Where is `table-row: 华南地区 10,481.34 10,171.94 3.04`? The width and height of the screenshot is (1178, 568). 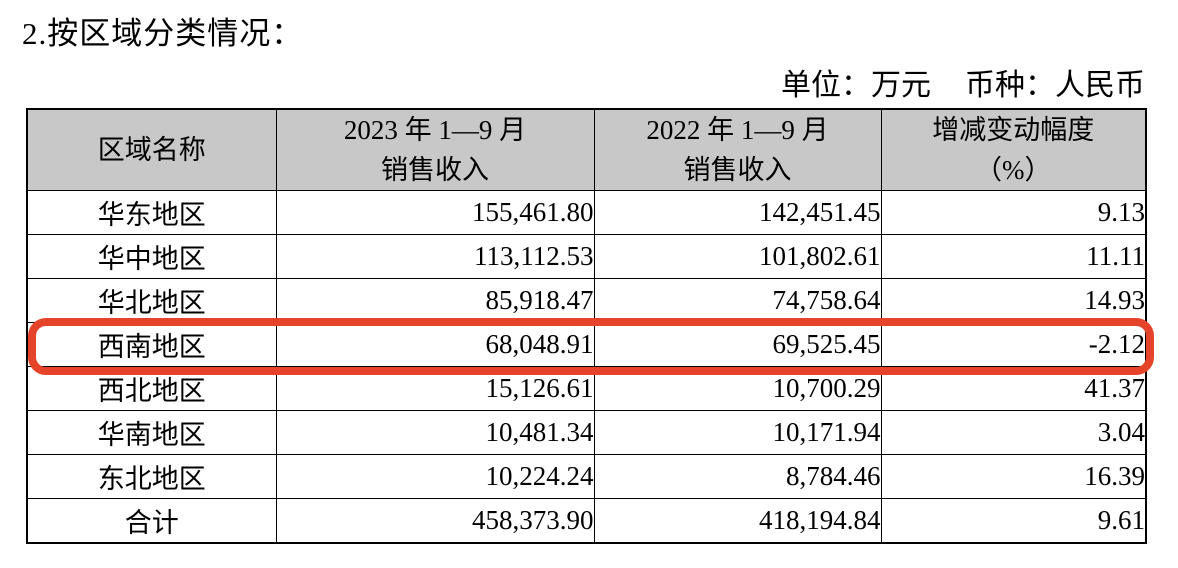 table-row: 华南地区 10,481.34 10,171.94 3.04 is located at coordinates (586, 432).